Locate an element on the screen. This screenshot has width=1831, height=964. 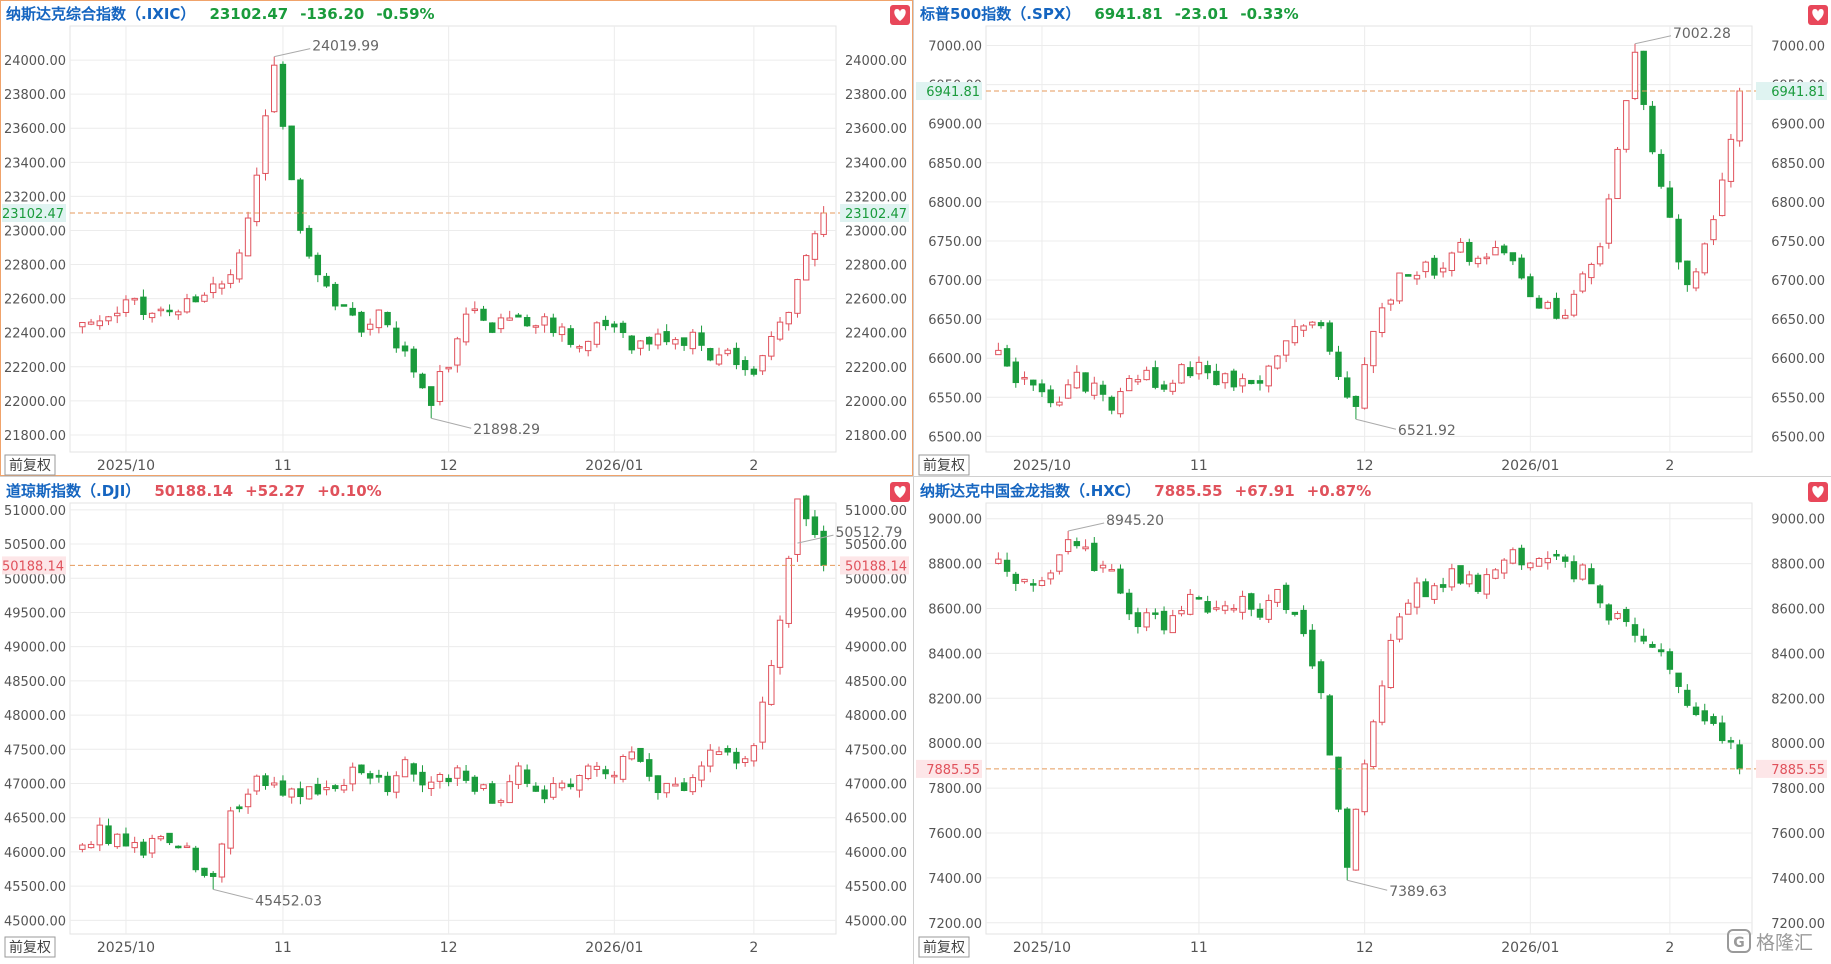
y-tick-label-left: 8600.00 is located at coordinates (955, 610).